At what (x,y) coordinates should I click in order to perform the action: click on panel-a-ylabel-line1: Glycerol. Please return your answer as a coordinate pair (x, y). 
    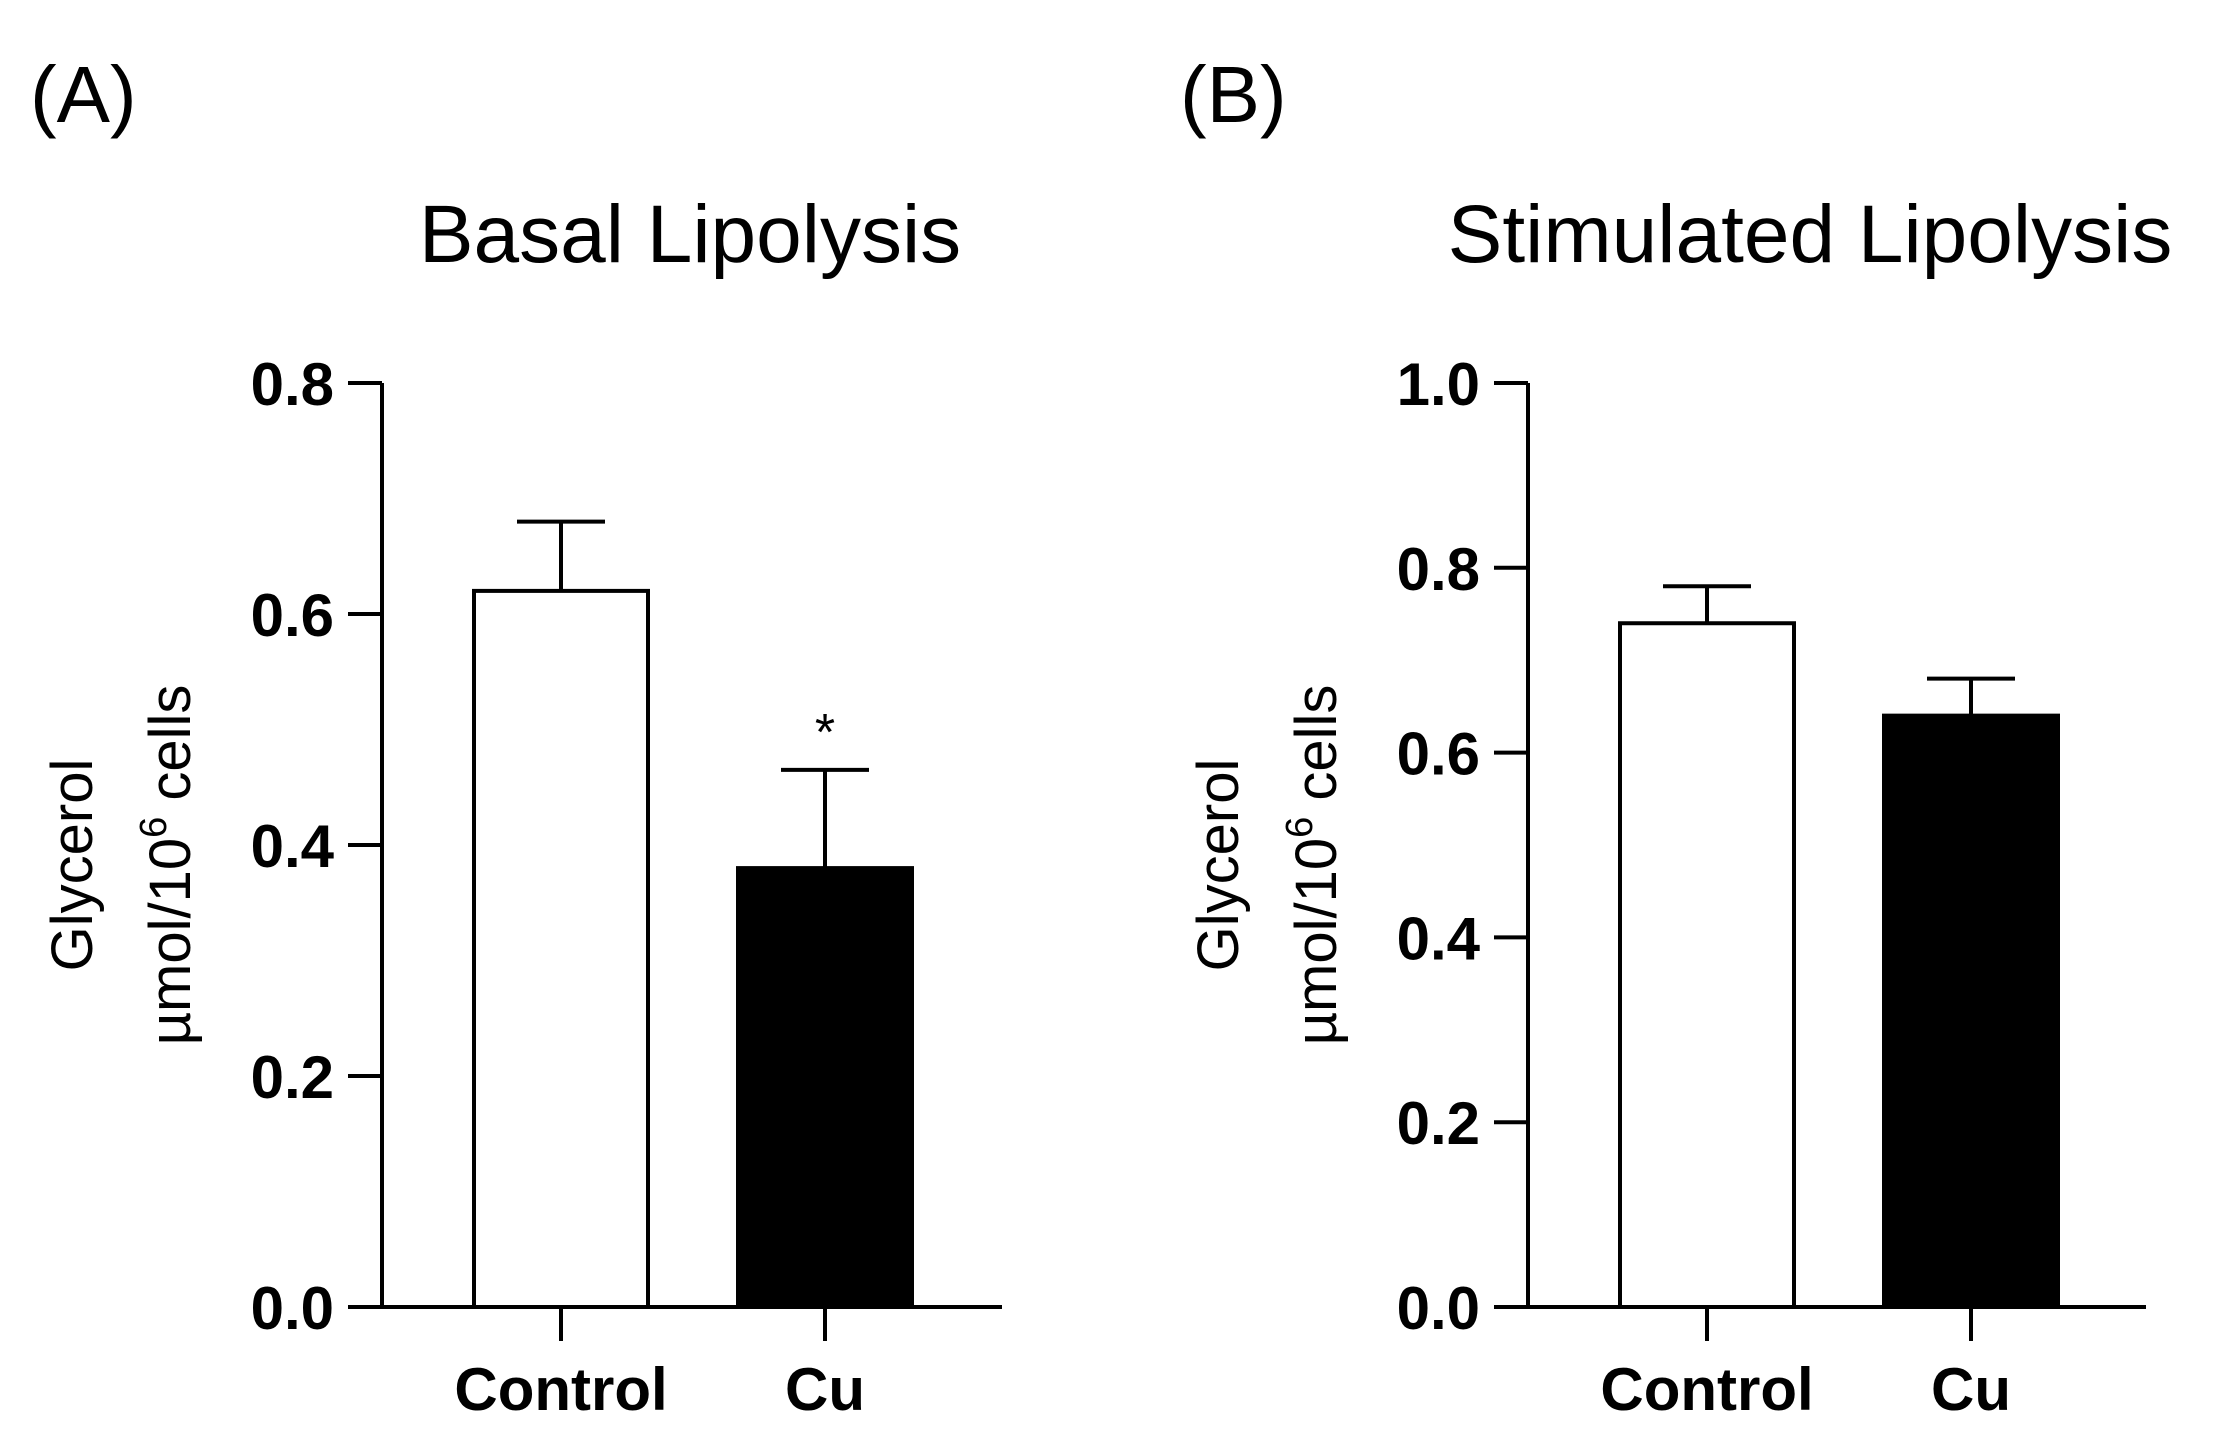
    Looking at the image, I should click on (72, 865).